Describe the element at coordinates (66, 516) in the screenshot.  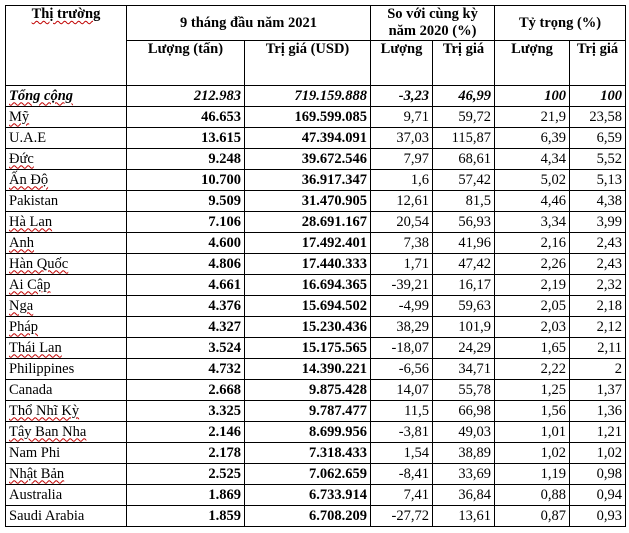
I see `market-name: Saudi Arabia` at that location.